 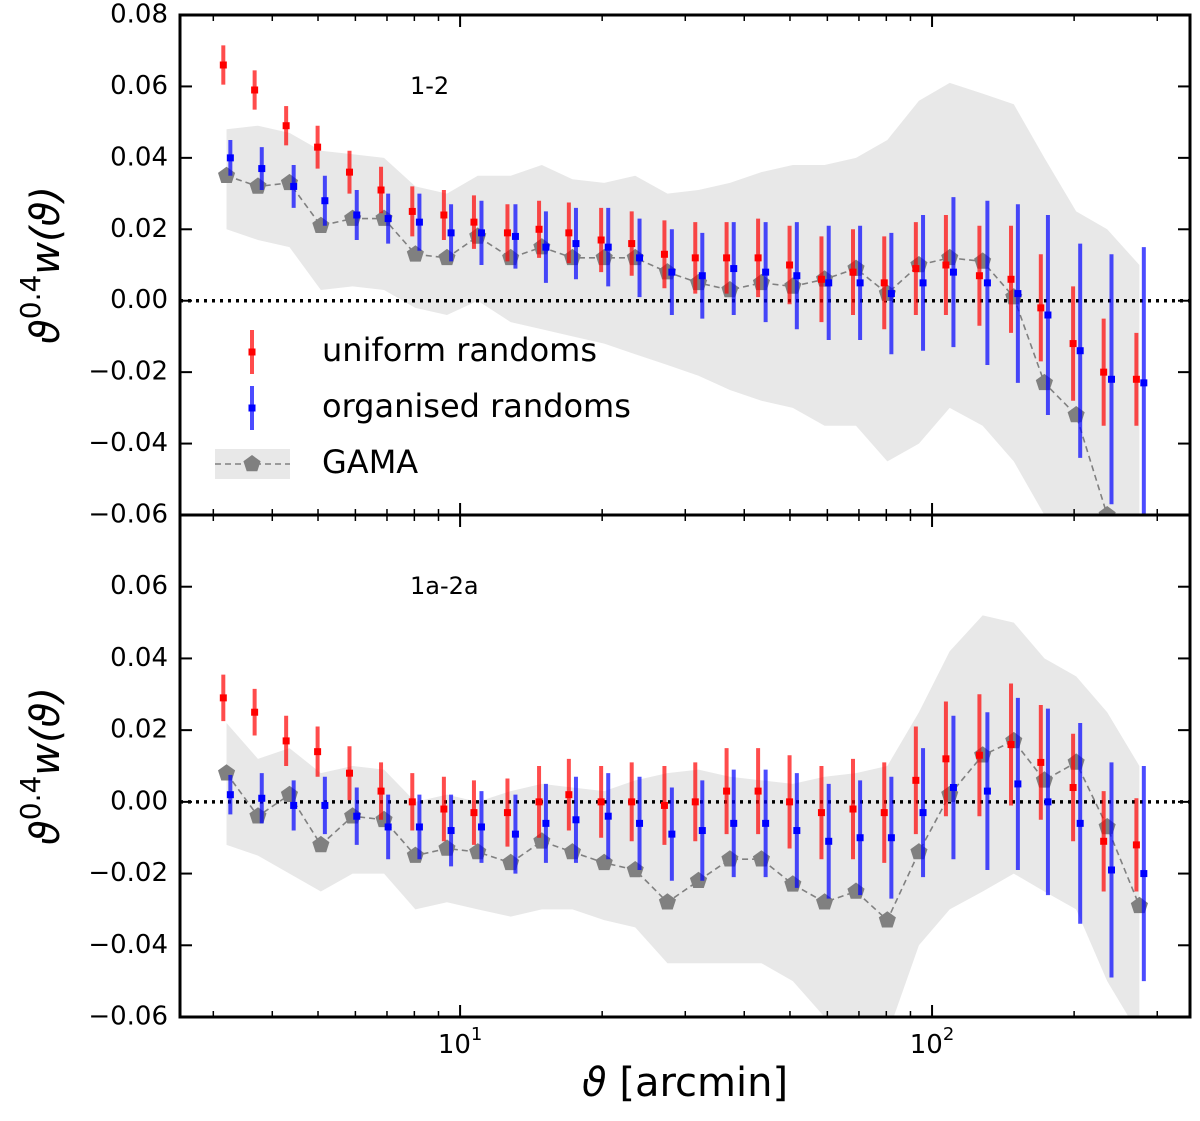 What do you see at coordinates (139, 300) in the screenshot?
I see `y-tick-label: 0.00` at bounding box center [139, 300].